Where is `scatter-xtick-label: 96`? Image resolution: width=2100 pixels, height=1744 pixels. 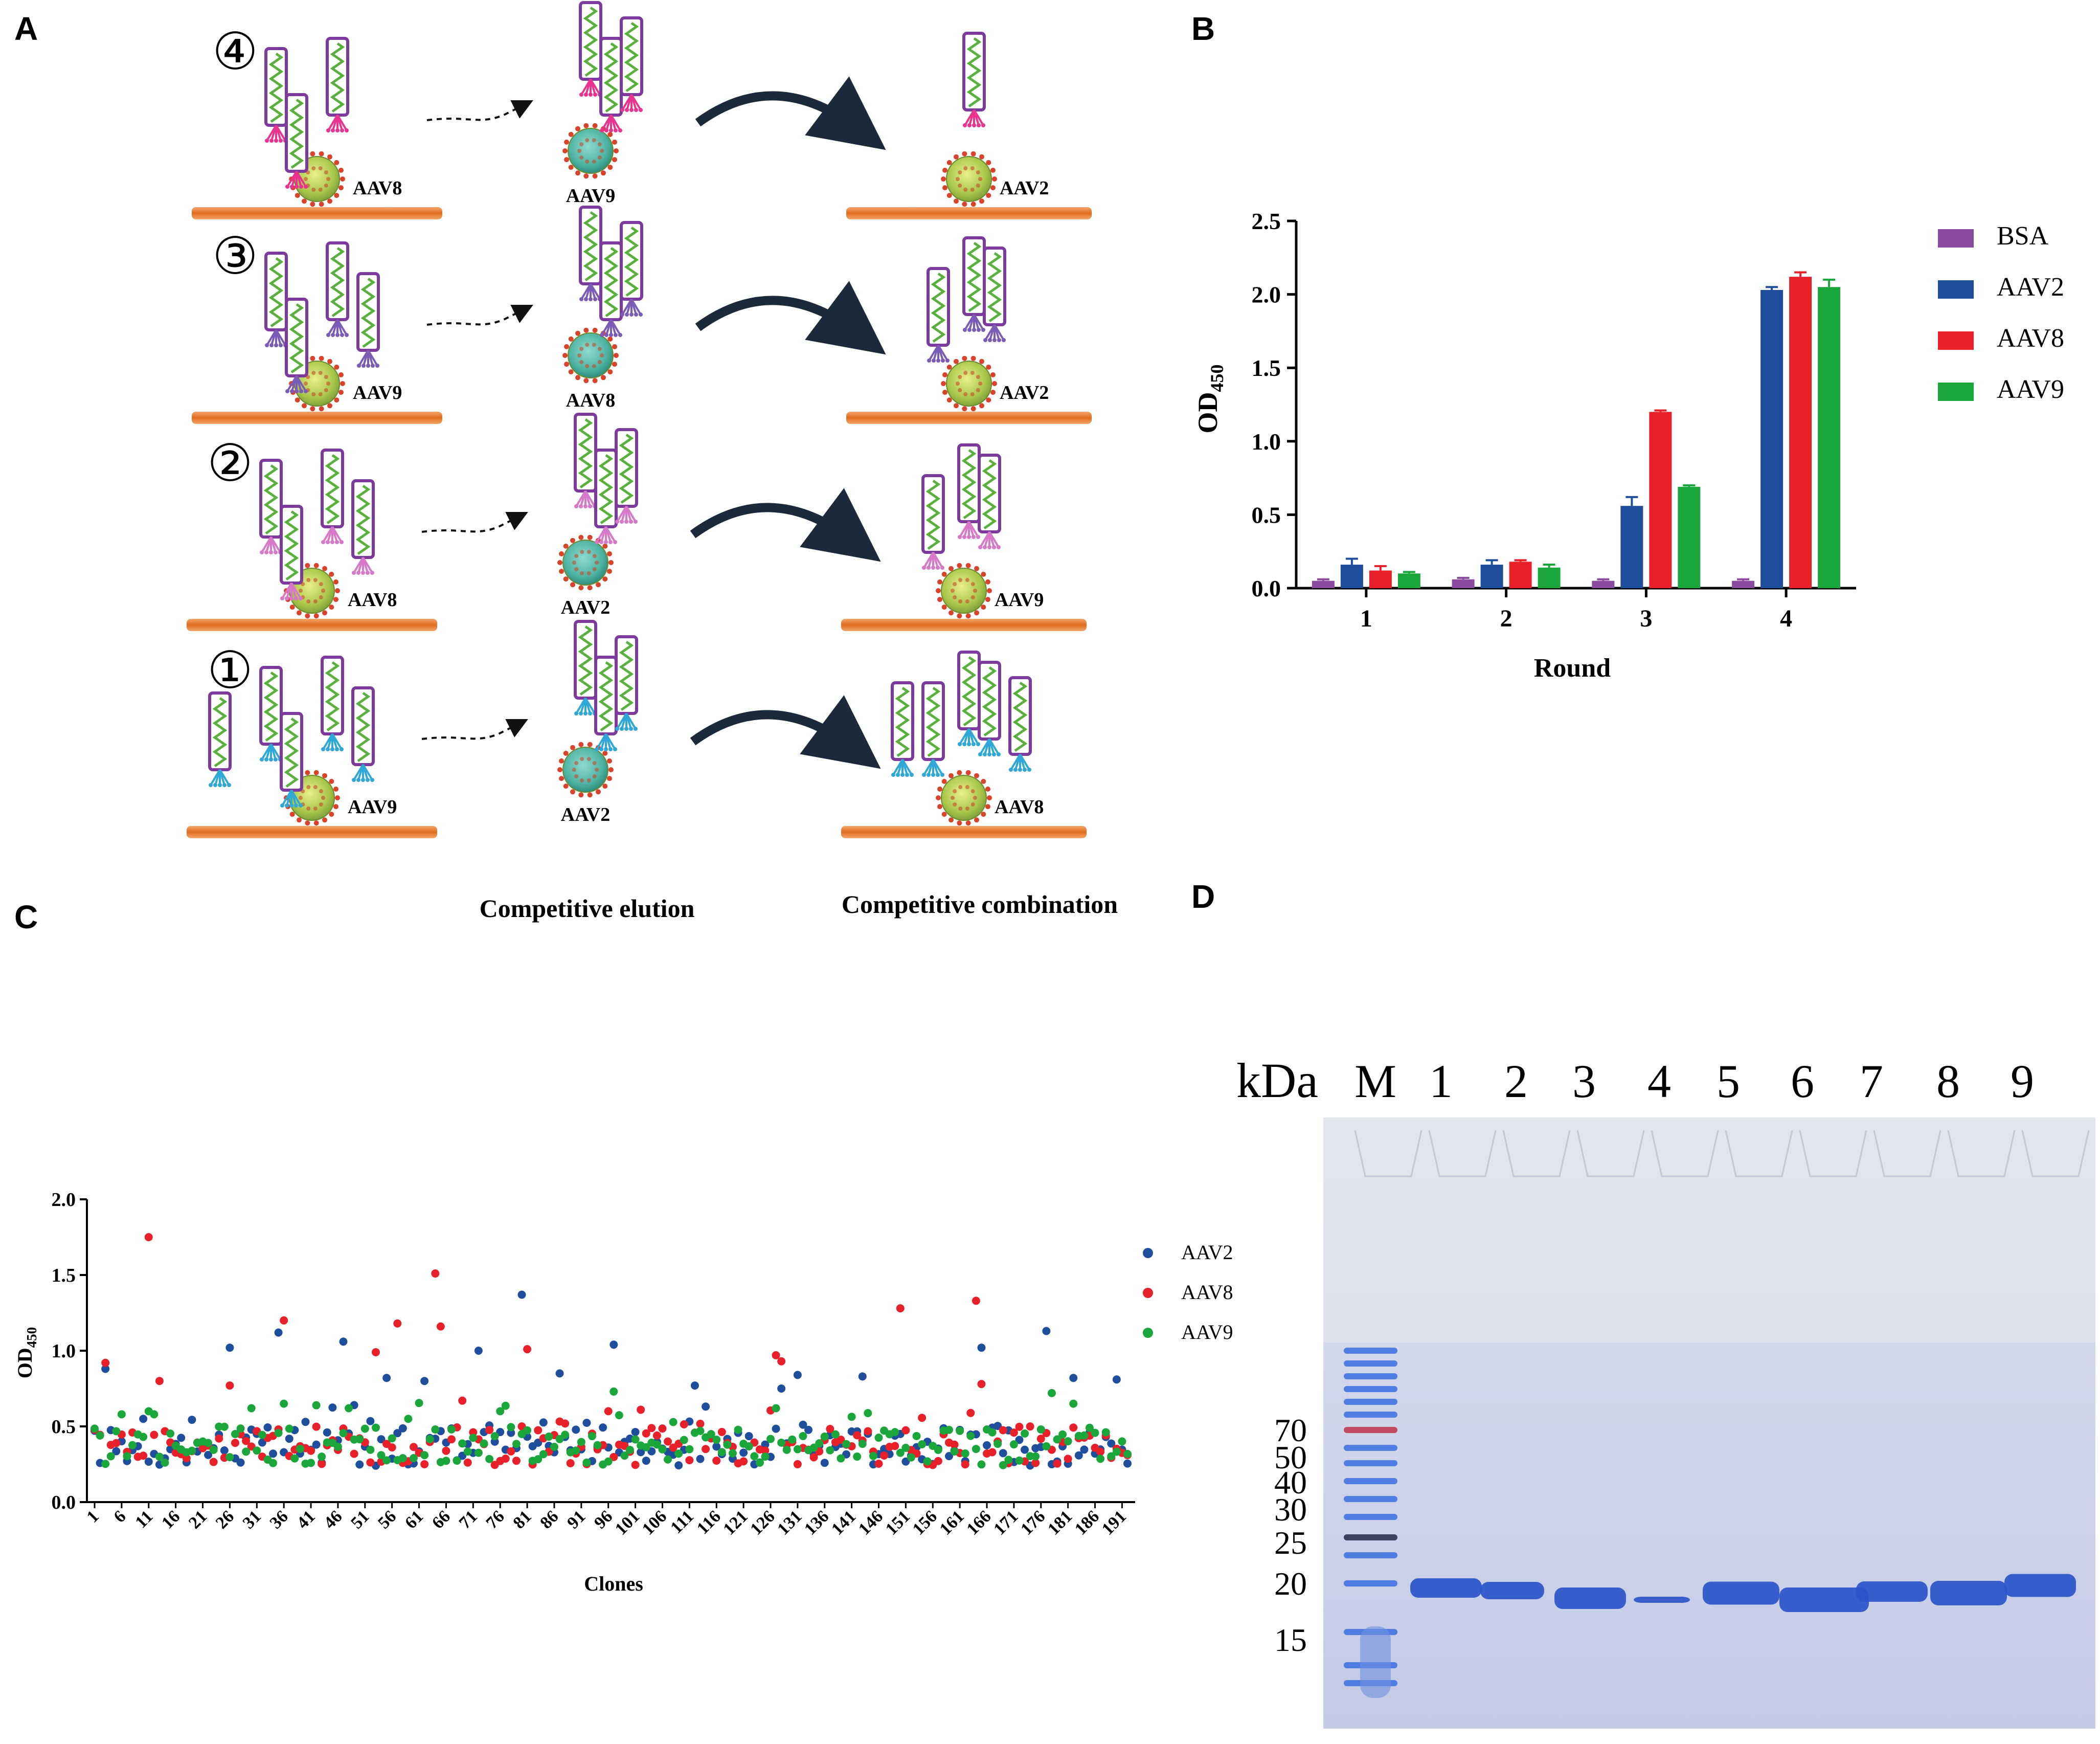 scatter-xtick-label: 96 is located at coordinates (603, 1519).